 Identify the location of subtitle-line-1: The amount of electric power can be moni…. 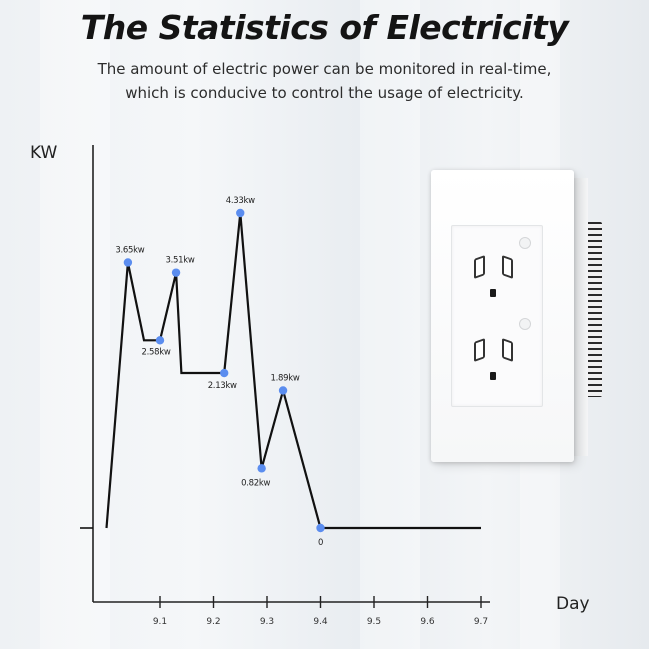
(324, 69).